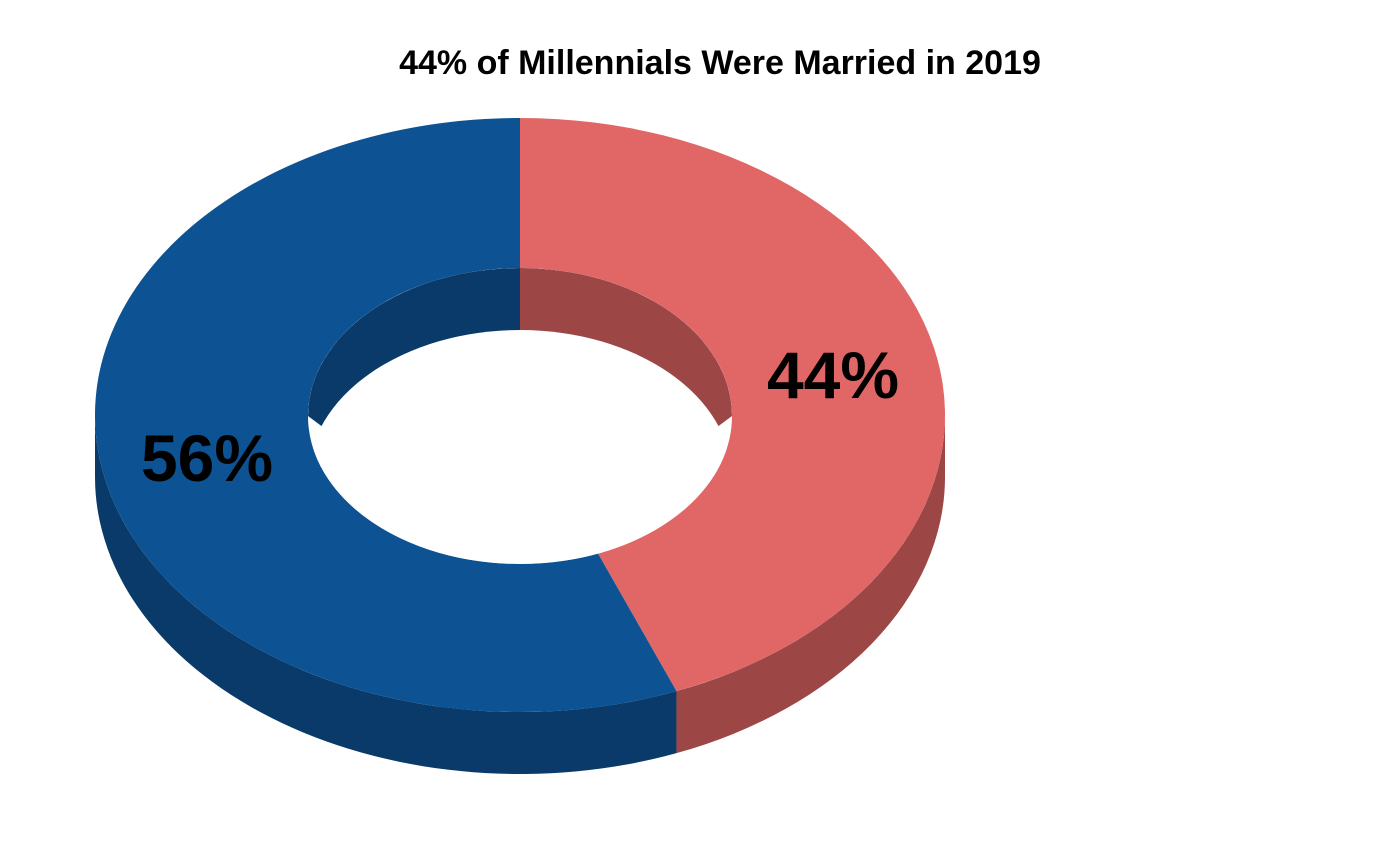 Image resolution: width=1376 pixels, height=850 pixels. What do you see at coordinates (833, 375) in the screenshot?
I see `data-label: 44%` at bounding box center [833, 375].